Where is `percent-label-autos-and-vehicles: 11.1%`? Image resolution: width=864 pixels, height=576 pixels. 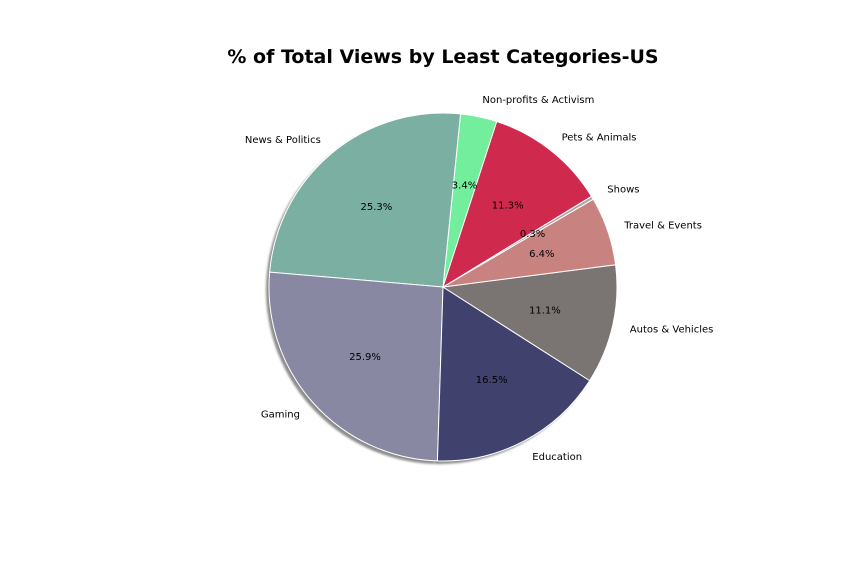 percent-label-autos-and-vehicles: 11.1% is located at coordinates (545, 310).